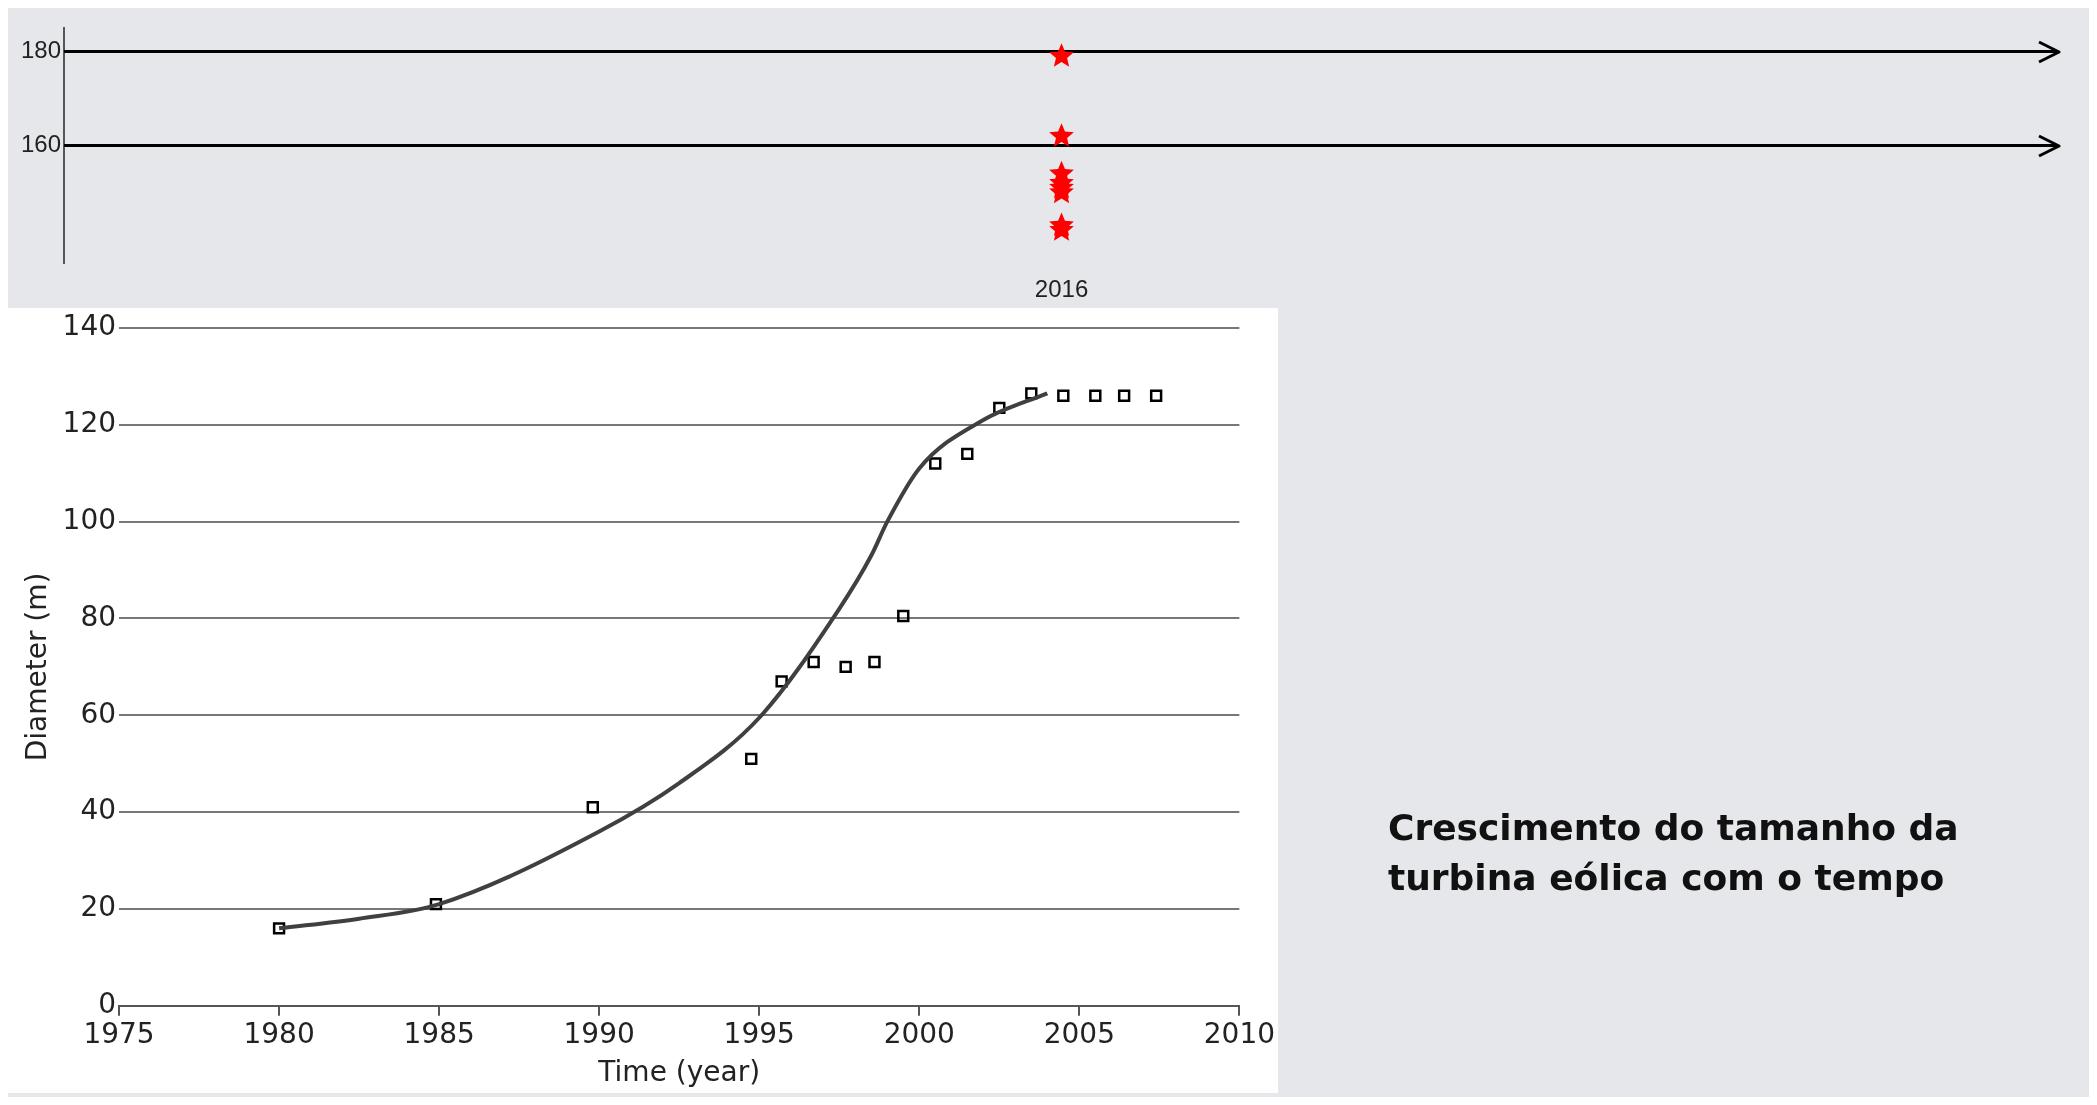 Image resolution: width=2097 pixels, height=1105 pixels. What do you see at coordinates (41, 144) in the screenshot?
I see `y-tick-label: 160` at bounding box center [41, 144].